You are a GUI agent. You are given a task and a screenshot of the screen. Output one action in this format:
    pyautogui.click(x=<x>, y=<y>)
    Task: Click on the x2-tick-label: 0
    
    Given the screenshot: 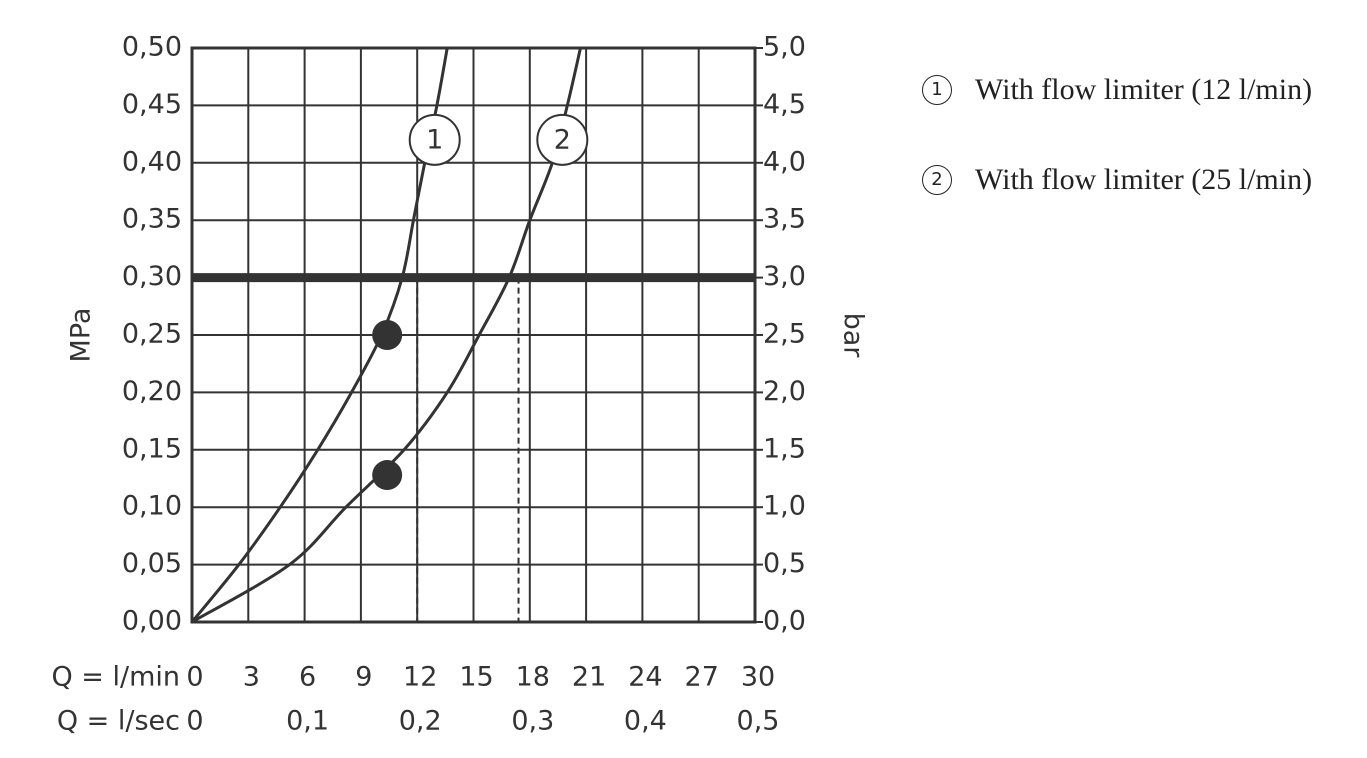 What is the action you would take?
    pyautogui.click(x=194, y=721)
    